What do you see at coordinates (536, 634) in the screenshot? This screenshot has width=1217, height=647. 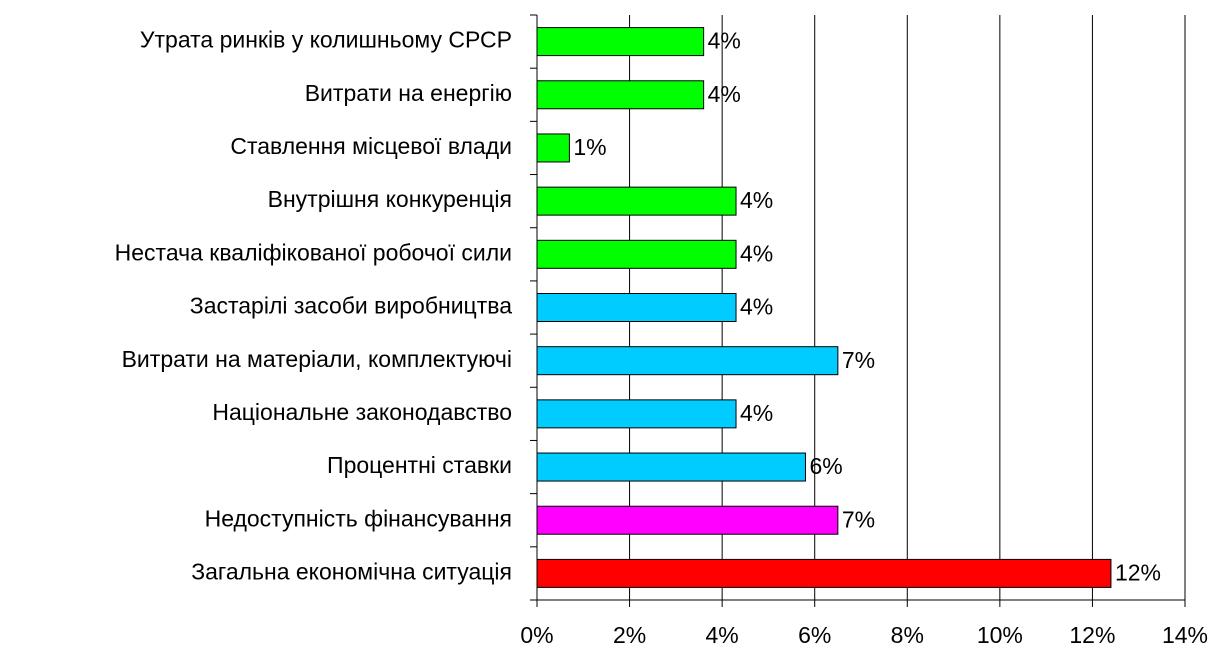 I see `x-tick-label: 0%` at bounding box center [536, 634].